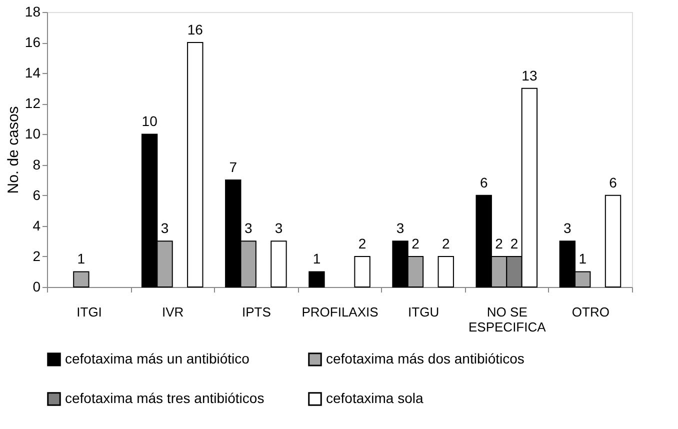  Describe the element at coordinates (507, 319) in the screenshot. I see `x-tick-label: NO SE ESPECIFICA` at that location.